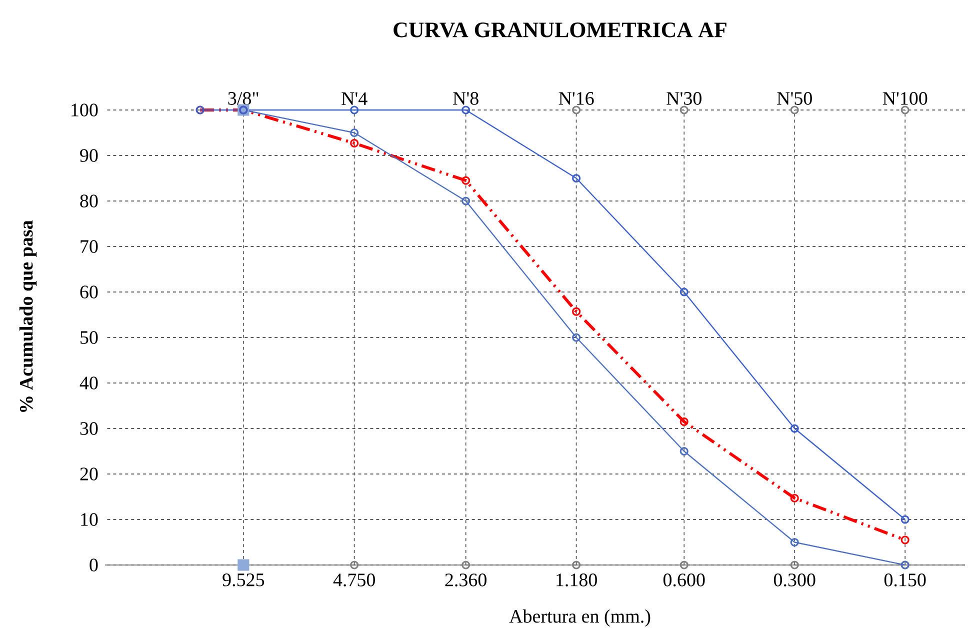  What do you see at coordinates (794, 98) in the screenshot?
I see `annotation: N'50` at bounding box center [794, 98].